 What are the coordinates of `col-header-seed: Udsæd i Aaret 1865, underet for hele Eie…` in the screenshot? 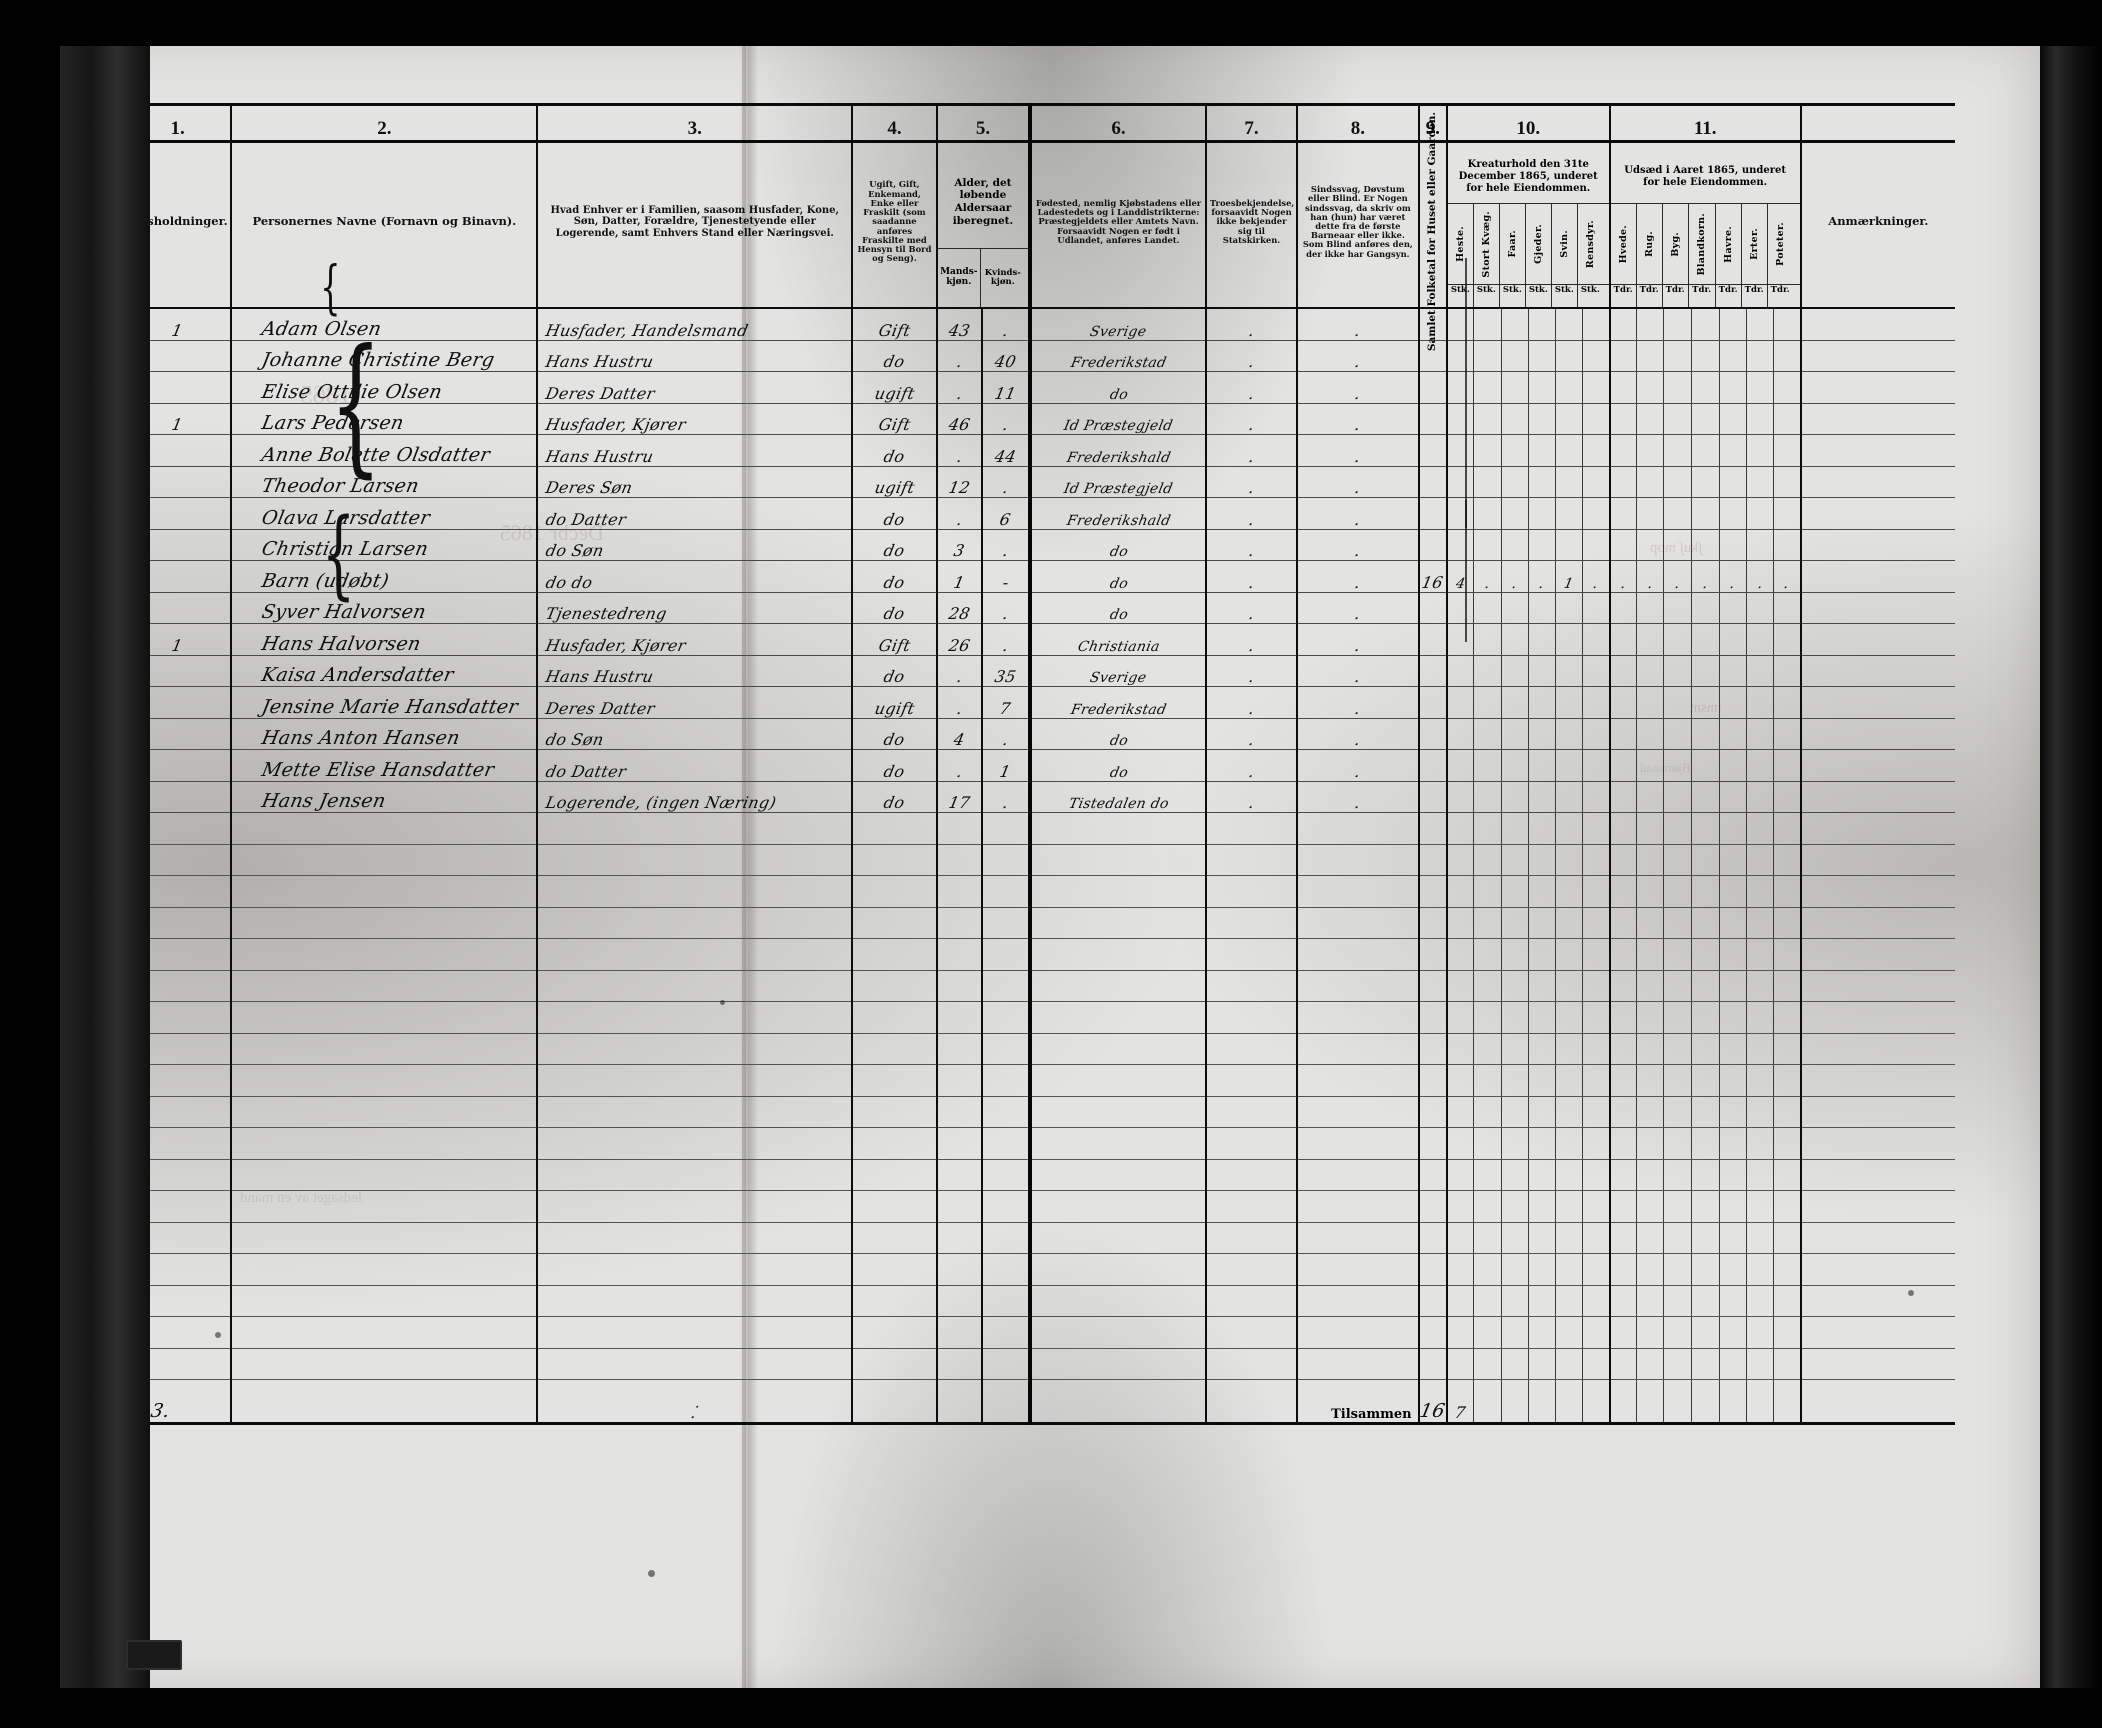 It's located at (1705, 176).